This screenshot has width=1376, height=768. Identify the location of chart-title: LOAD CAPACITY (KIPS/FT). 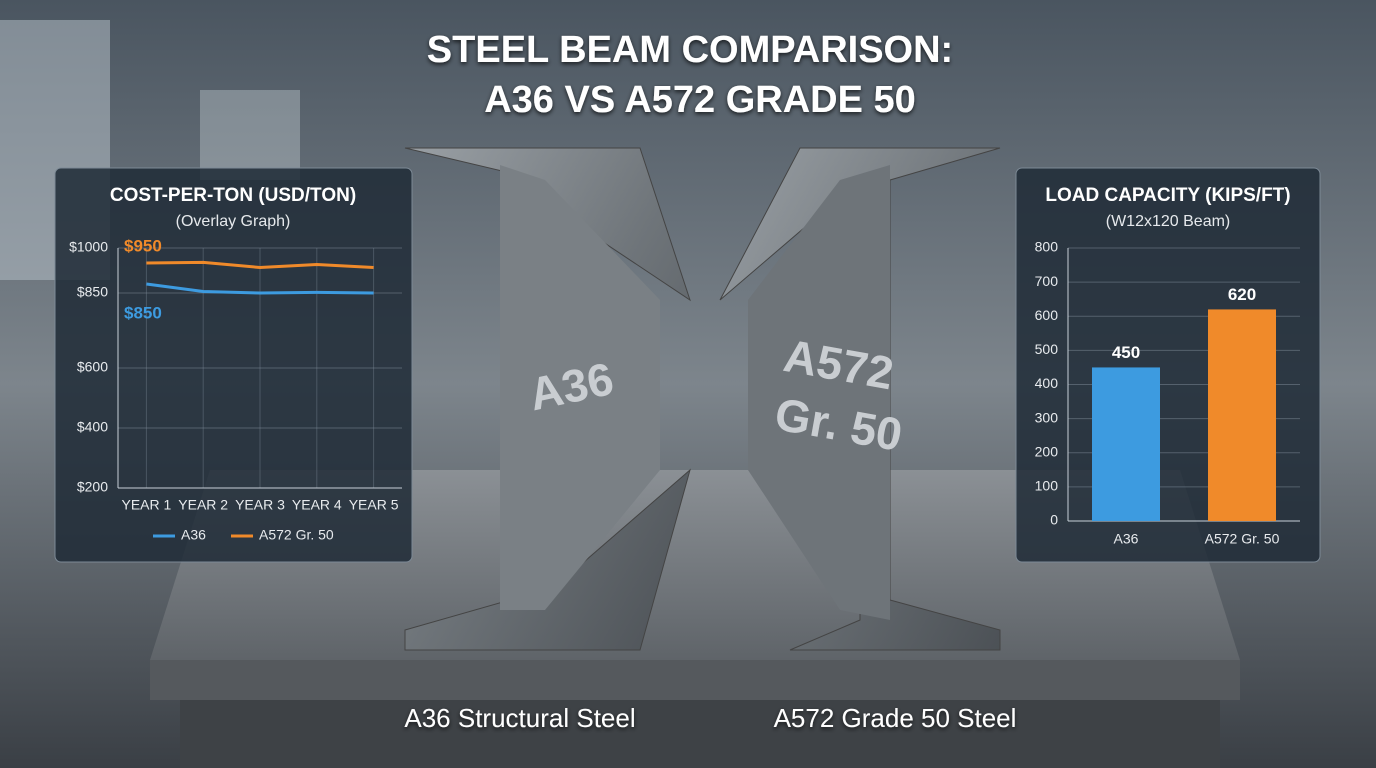
(1167, 195).